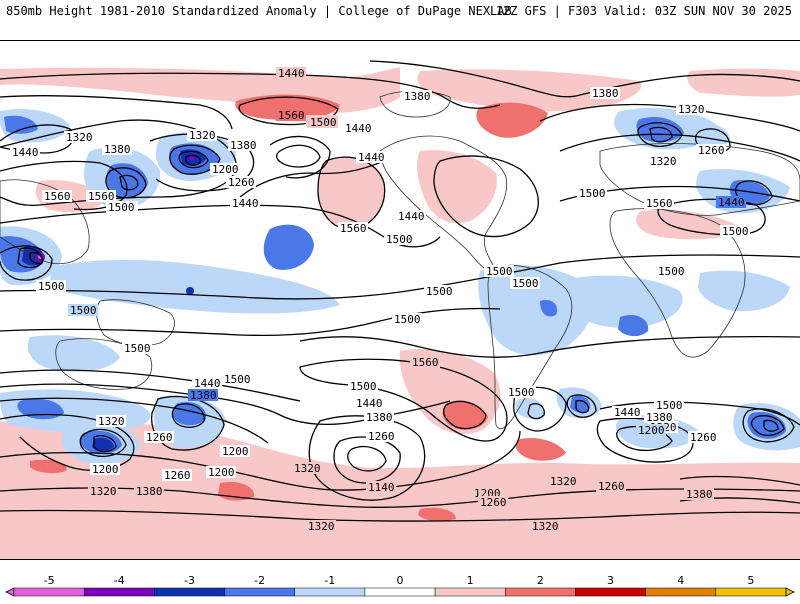 The height and width of the screenshot is (604, 800). I want to click on colorbar-tick-label: 3, so click(610, 580).